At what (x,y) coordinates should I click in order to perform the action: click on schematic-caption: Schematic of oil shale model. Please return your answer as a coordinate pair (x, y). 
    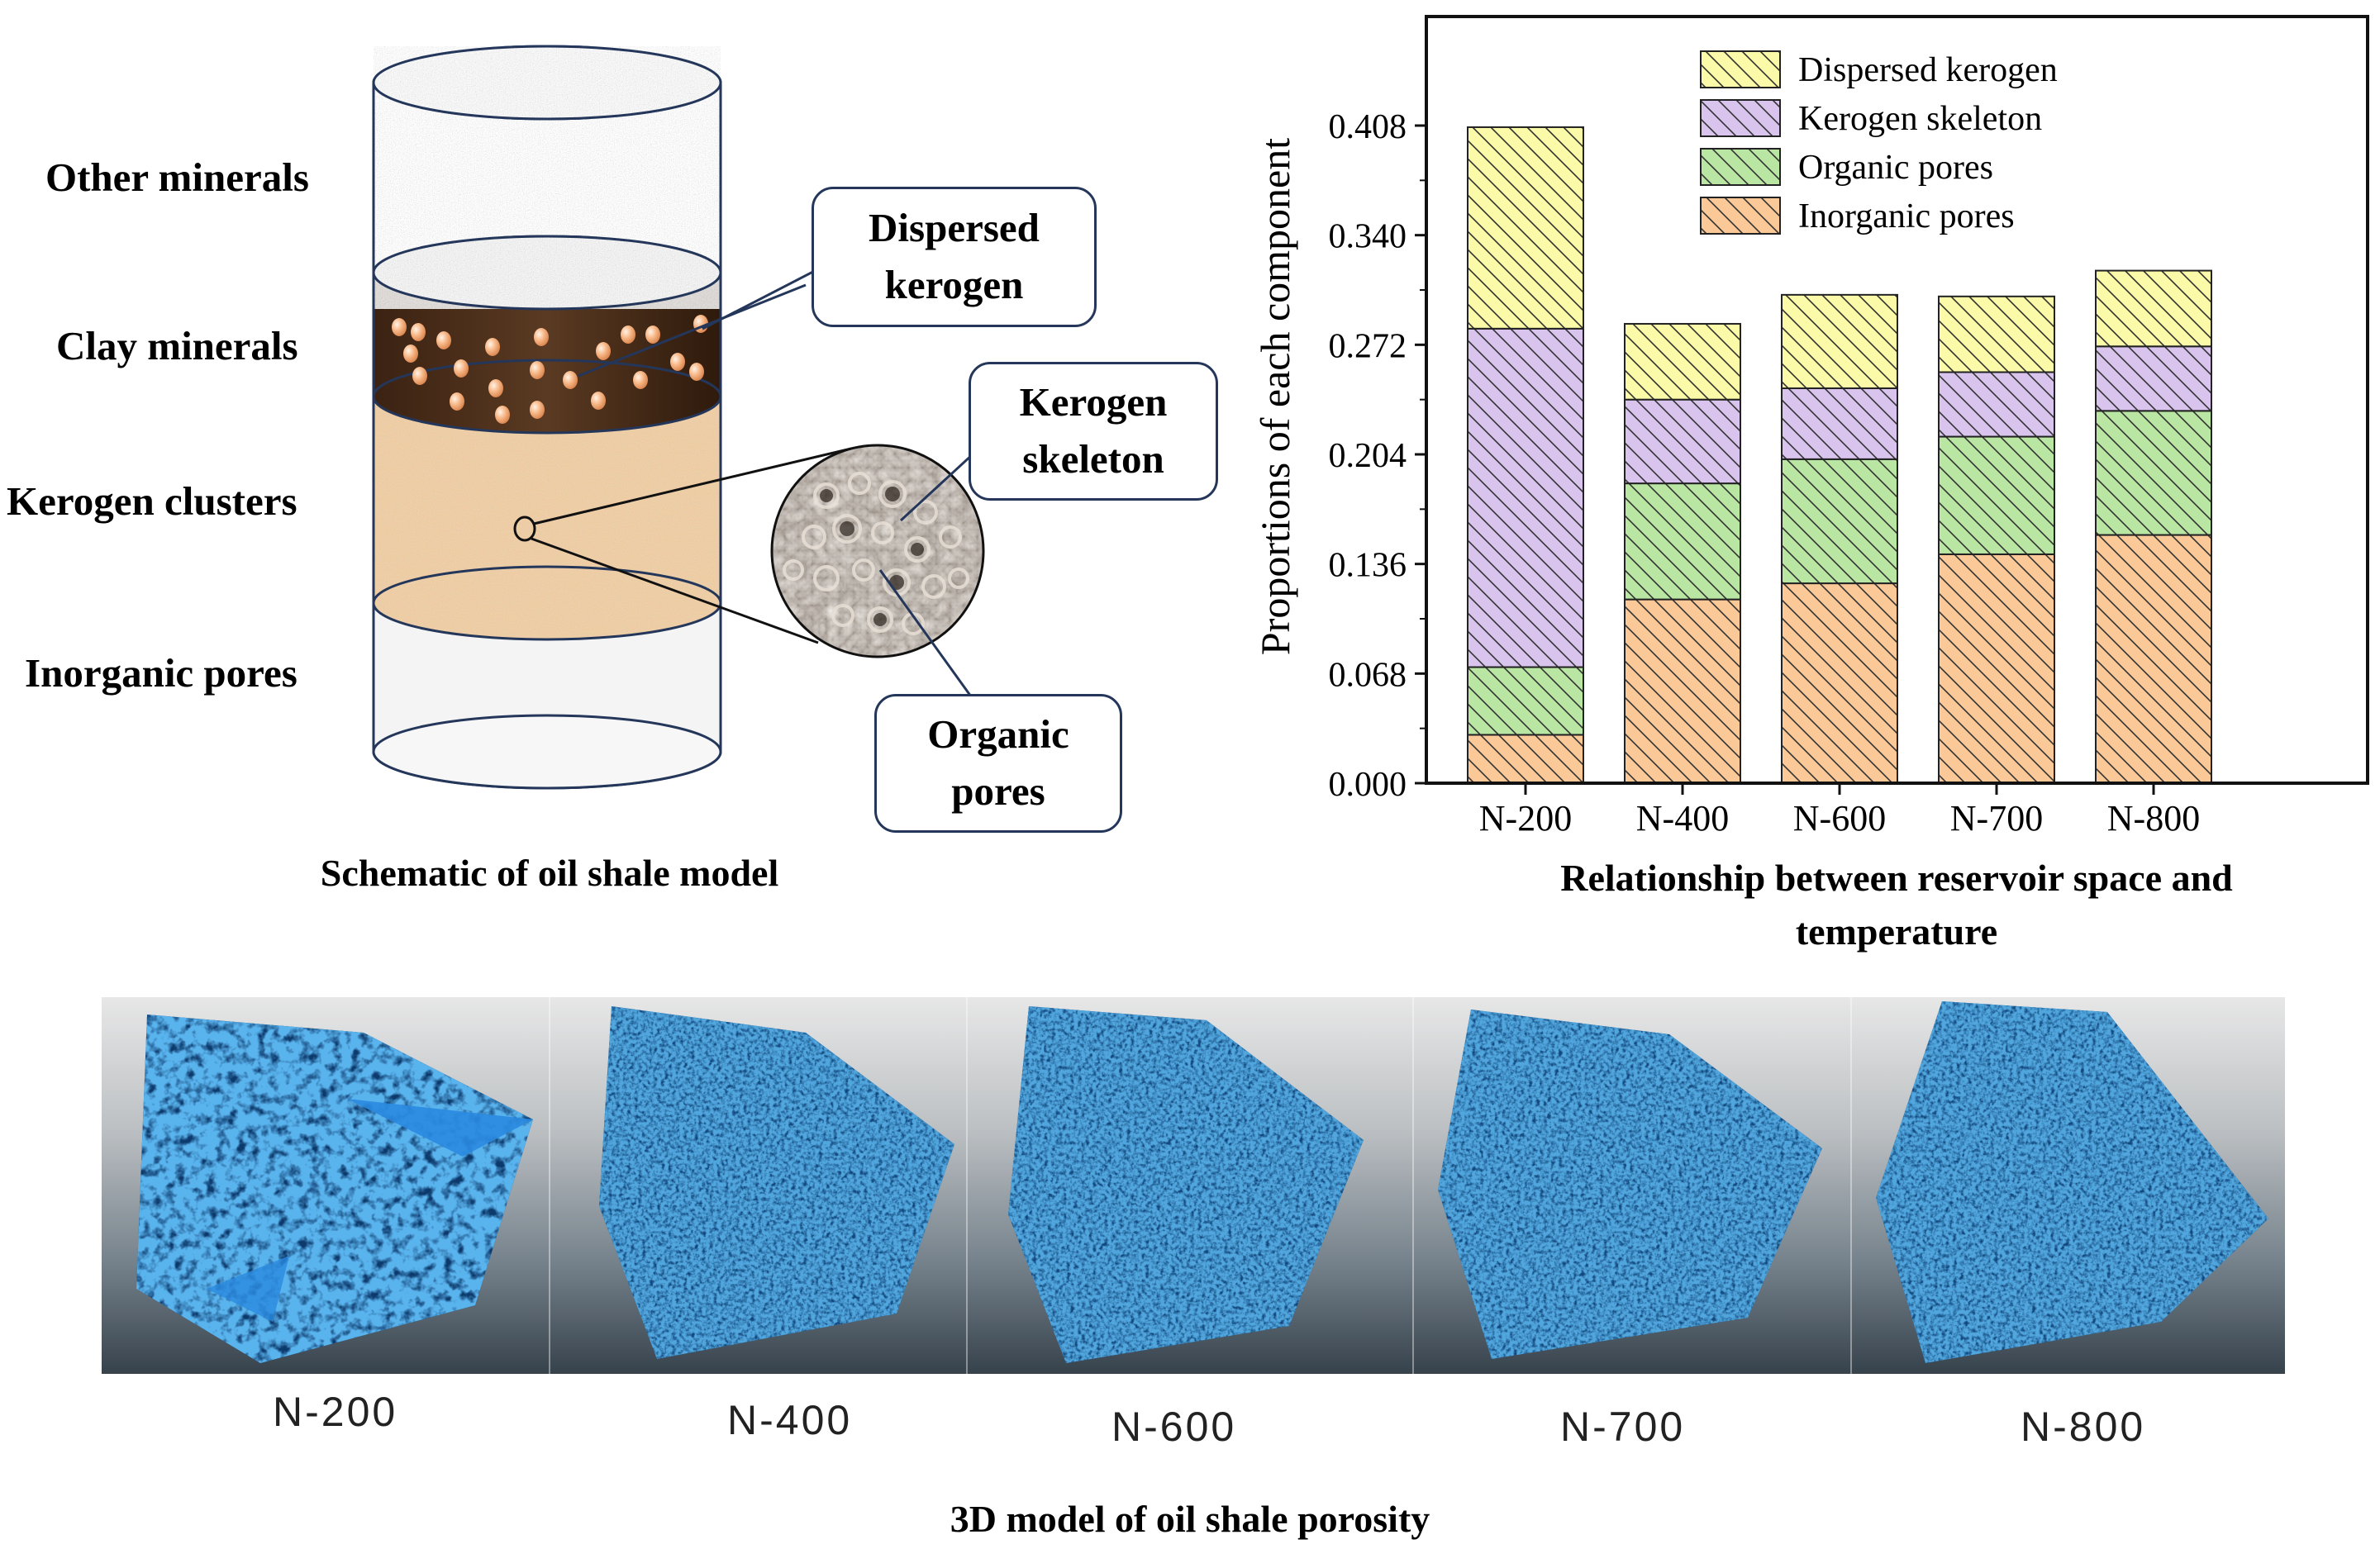
    Looking at the image, I should click on (549, 873).